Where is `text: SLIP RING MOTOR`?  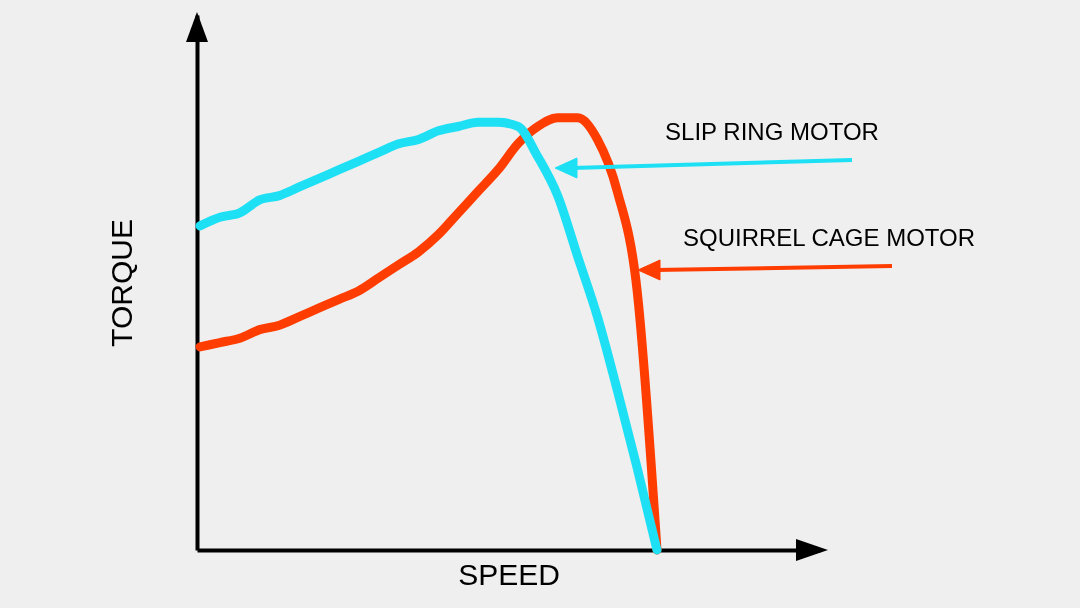 text: SLIP RING MOTOR is located at coordinates (772, 131).